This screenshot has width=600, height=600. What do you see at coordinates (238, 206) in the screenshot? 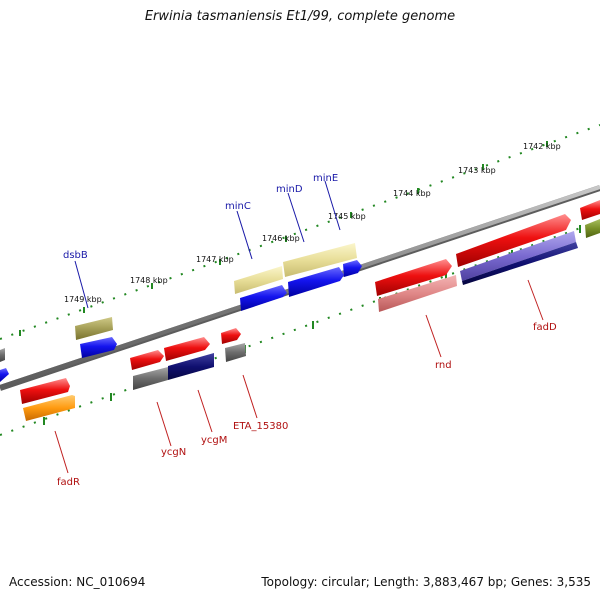
I see `gene-label-minC: minC` at bounding box center [238, 206].